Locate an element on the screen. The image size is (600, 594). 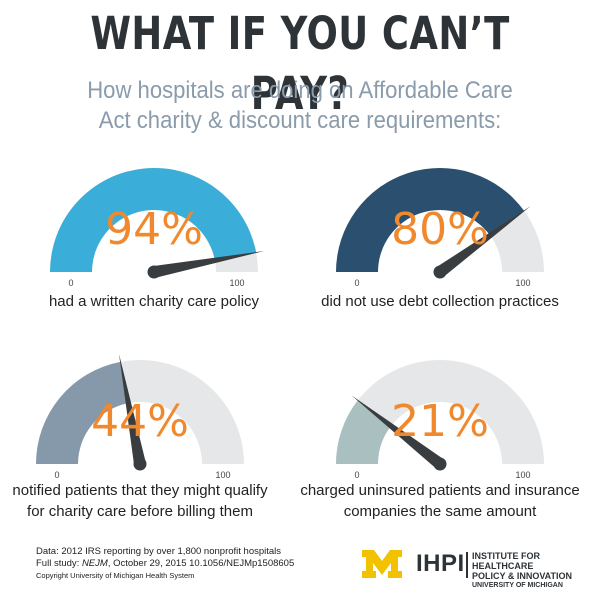
gauge-caption: did not use debt collection practices is located at coordinates (440, 301).